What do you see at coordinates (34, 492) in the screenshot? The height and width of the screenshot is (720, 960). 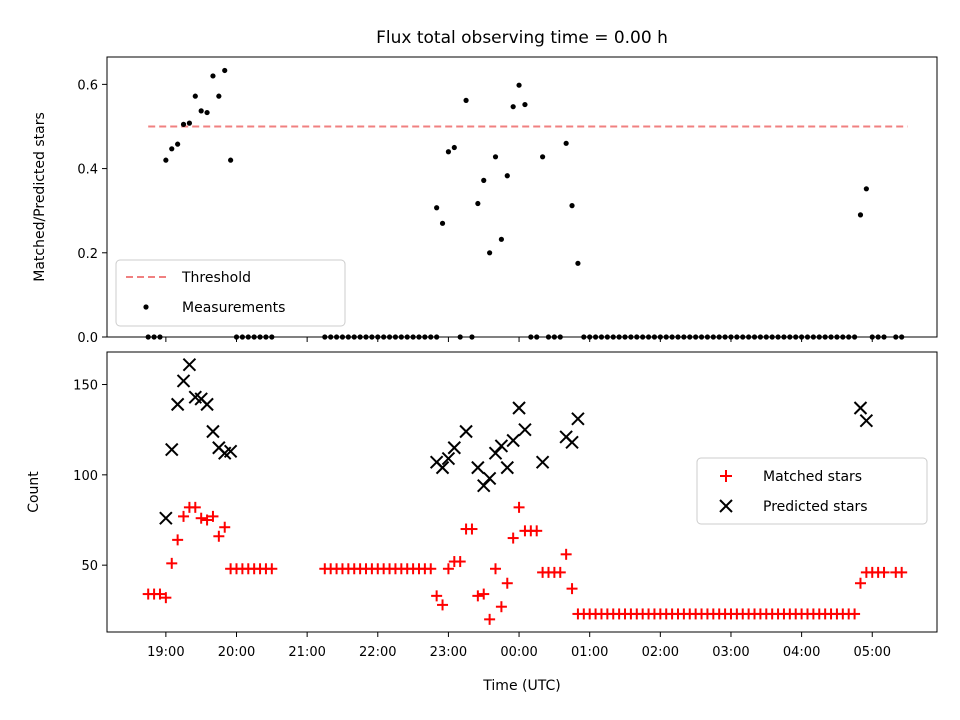 I see `bottom-y-axis-label: Count` at bounding box center [34, 492].